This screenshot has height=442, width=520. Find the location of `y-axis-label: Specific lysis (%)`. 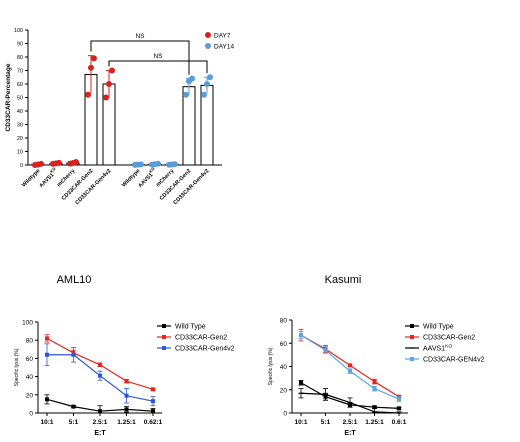

y-axis-label: Specific lysis (%) is located at coordinates (17, 367).